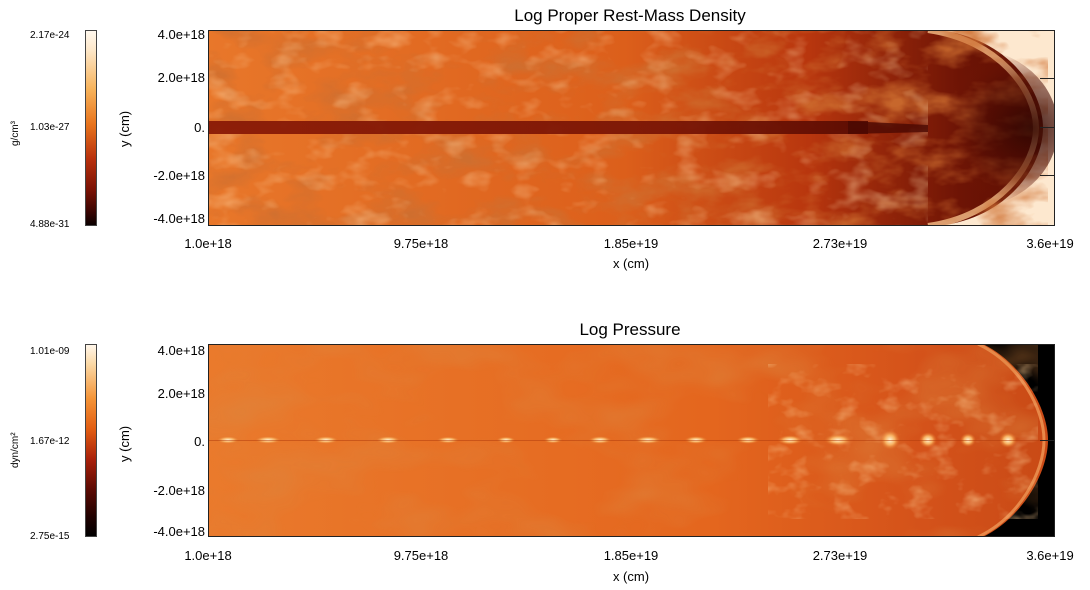  Describe the element at coordinates (888, 127) in the screenshot. I see `density-jet-tip` at that location.